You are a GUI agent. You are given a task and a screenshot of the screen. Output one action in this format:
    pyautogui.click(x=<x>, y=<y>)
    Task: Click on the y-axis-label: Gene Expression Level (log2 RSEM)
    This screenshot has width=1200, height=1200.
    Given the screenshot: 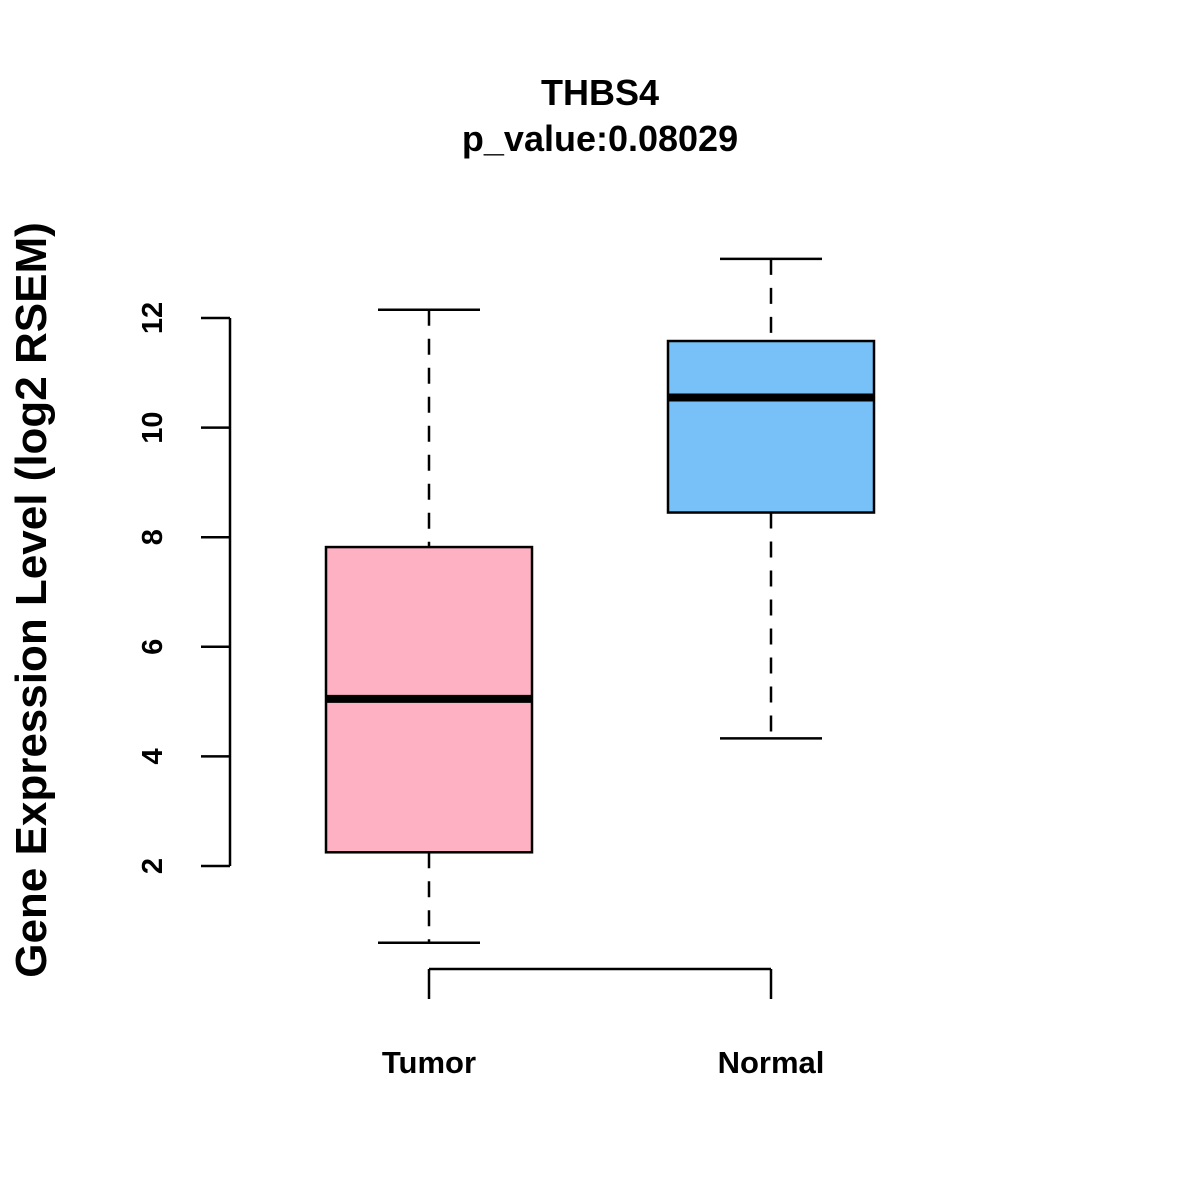 What is the action you would take?
    pyautogui.click(x=31, y=600)
    